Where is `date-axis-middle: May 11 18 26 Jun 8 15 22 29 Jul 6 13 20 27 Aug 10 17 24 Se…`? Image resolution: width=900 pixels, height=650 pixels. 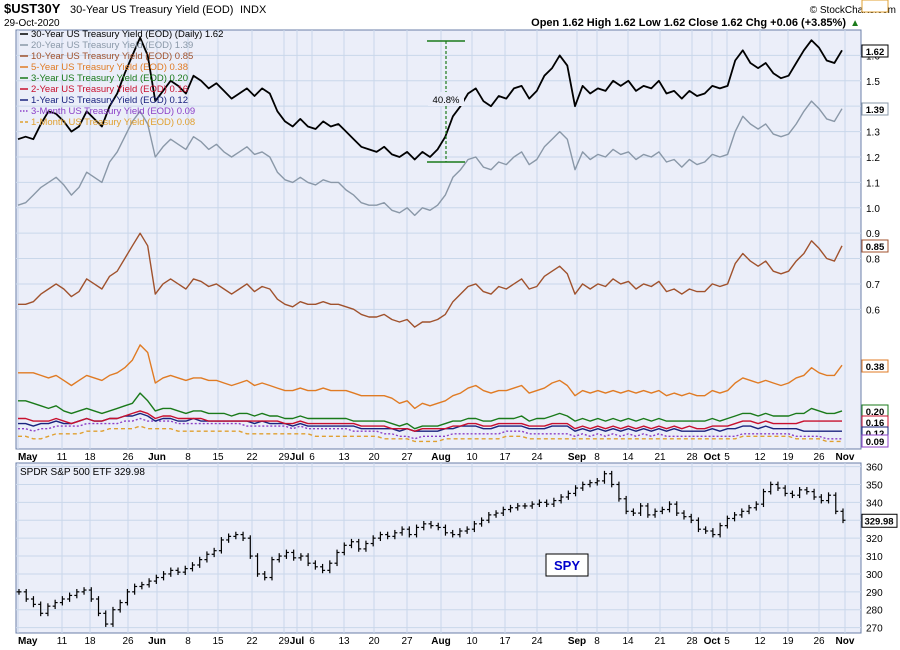
date-axis-middle: May 11 18 26 Jun 8 15 22 29 Jul 6 13 20 27 Aug 10 17 24 Se… is located at coordinates (436, 457).